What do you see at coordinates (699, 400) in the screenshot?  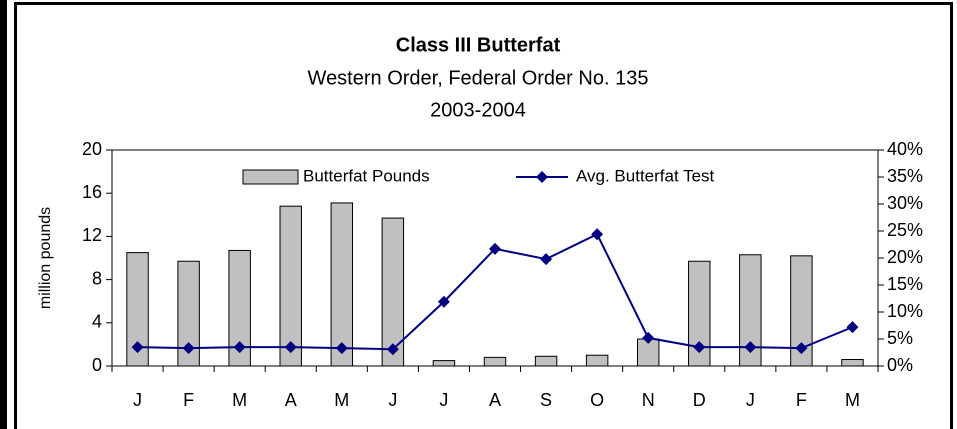 I see `x-tick-label: D` at bounding box center [699, 400].